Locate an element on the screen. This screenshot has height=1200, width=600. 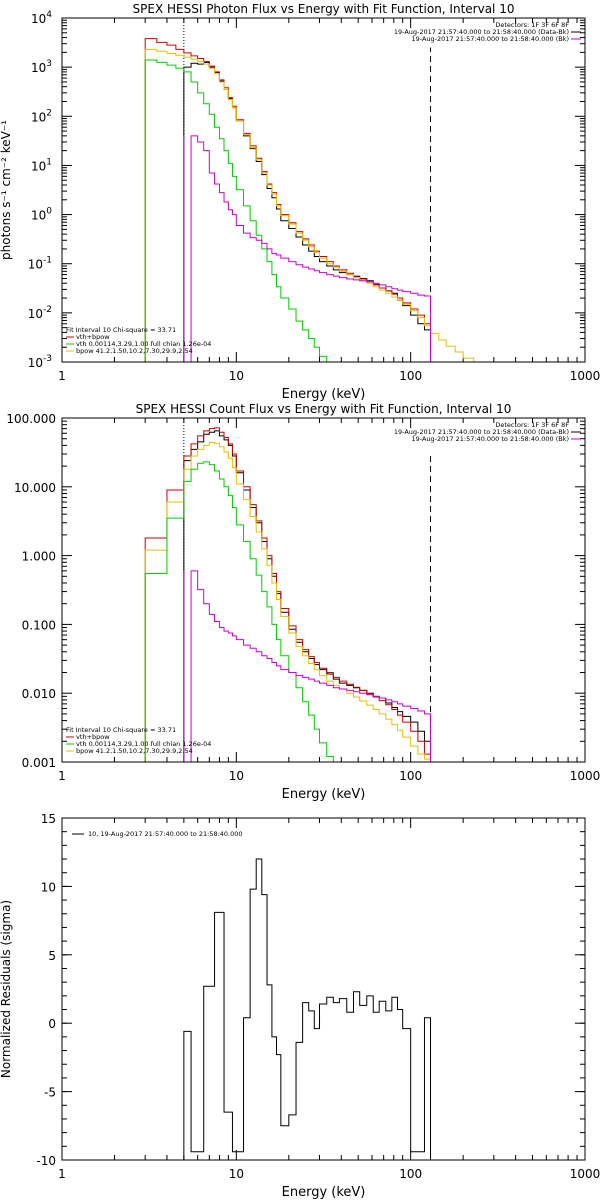
y-tick-exponent: -2 is located at coordinates (47, 310).